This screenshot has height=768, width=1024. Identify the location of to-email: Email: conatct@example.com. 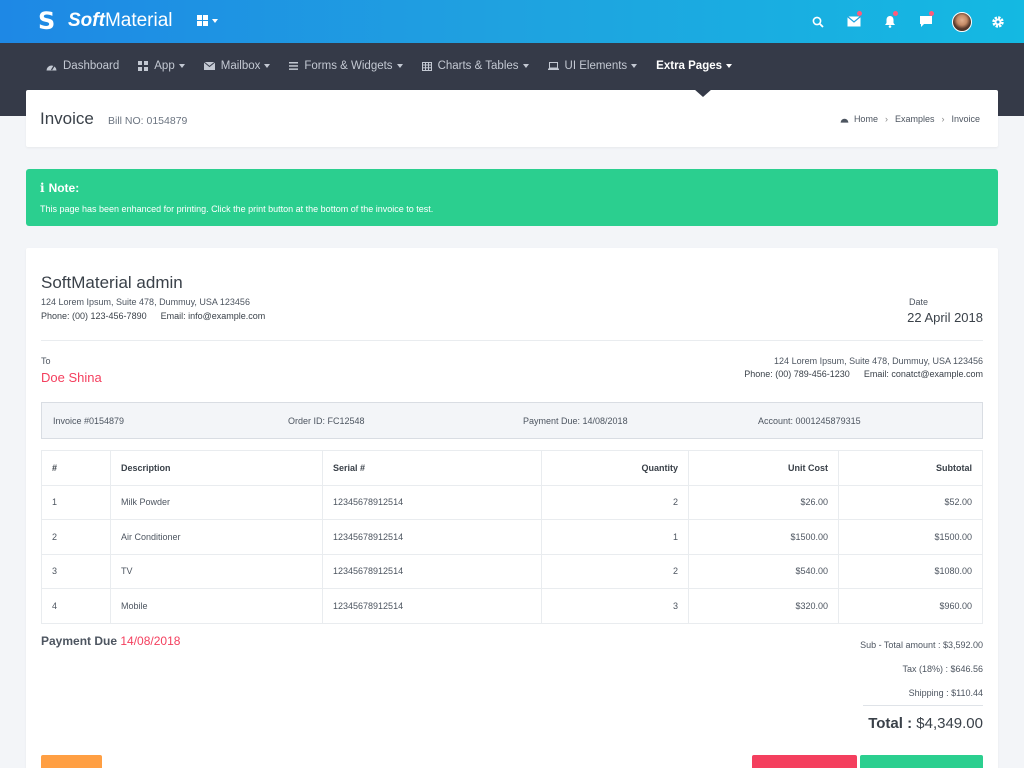
(923, 374).